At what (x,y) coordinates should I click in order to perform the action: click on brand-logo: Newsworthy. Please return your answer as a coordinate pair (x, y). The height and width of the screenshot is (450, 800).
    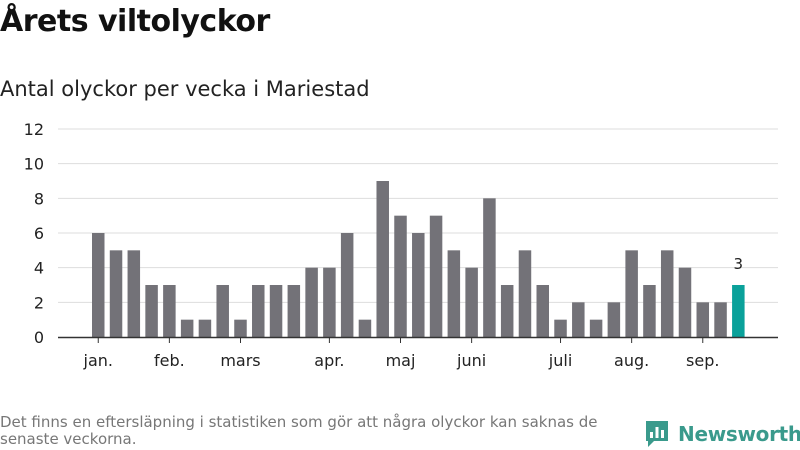
    Looking at the image, I should click on (722, 434).